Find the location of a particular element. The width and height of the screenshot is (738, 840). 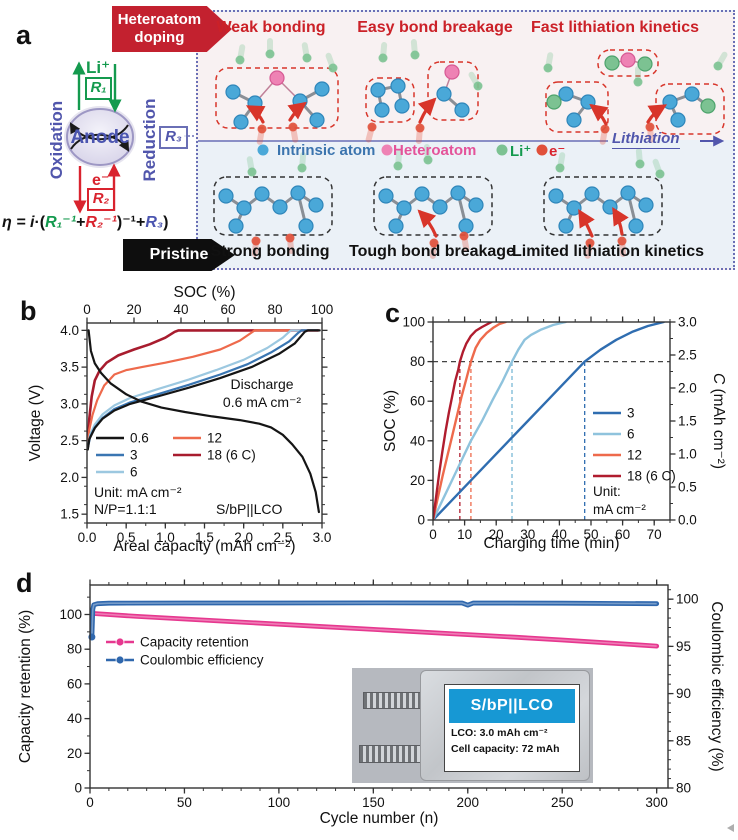

title-tough-bond-breakage: Tough bond breakage is located at coordinates (432, 251).